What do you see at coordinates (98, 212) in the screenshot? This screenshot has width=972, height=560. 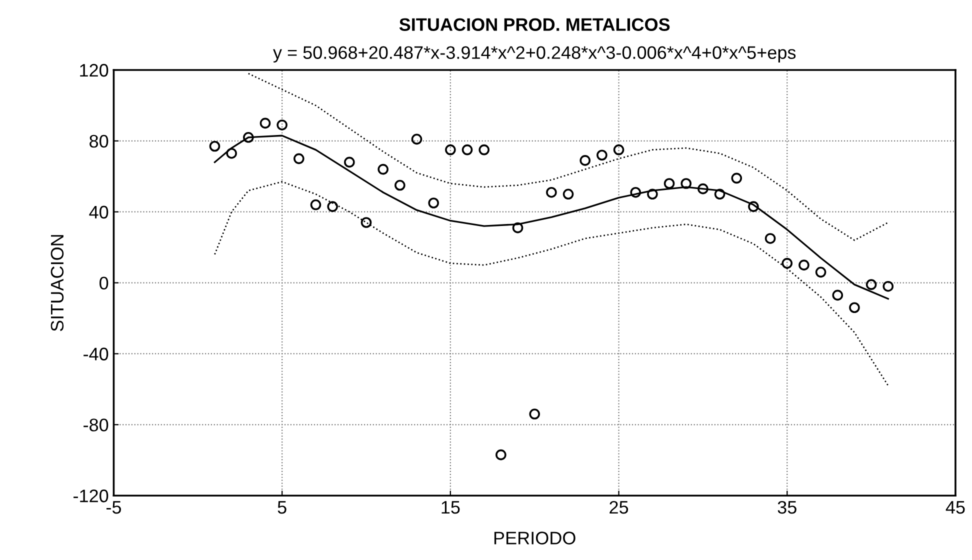 I see `y-tick-label: 40` at bounding box center [98, 212].